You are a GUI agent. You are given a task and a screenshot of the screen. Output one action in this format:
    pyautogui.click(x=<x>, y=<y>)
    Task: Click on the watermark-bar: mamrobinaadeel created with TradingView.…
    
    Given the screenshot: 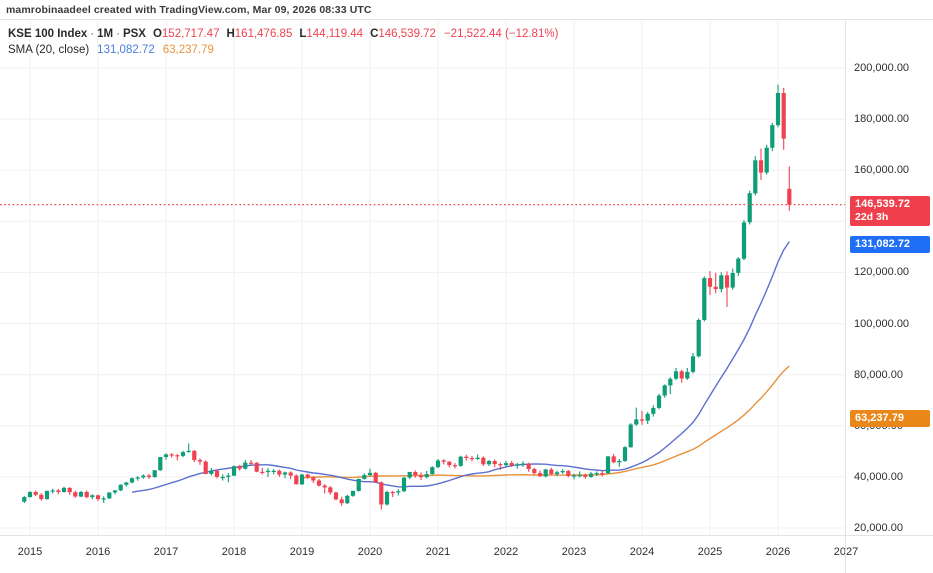 What is the action you would take?
    pyautogui.click(x=466, y=9)
    